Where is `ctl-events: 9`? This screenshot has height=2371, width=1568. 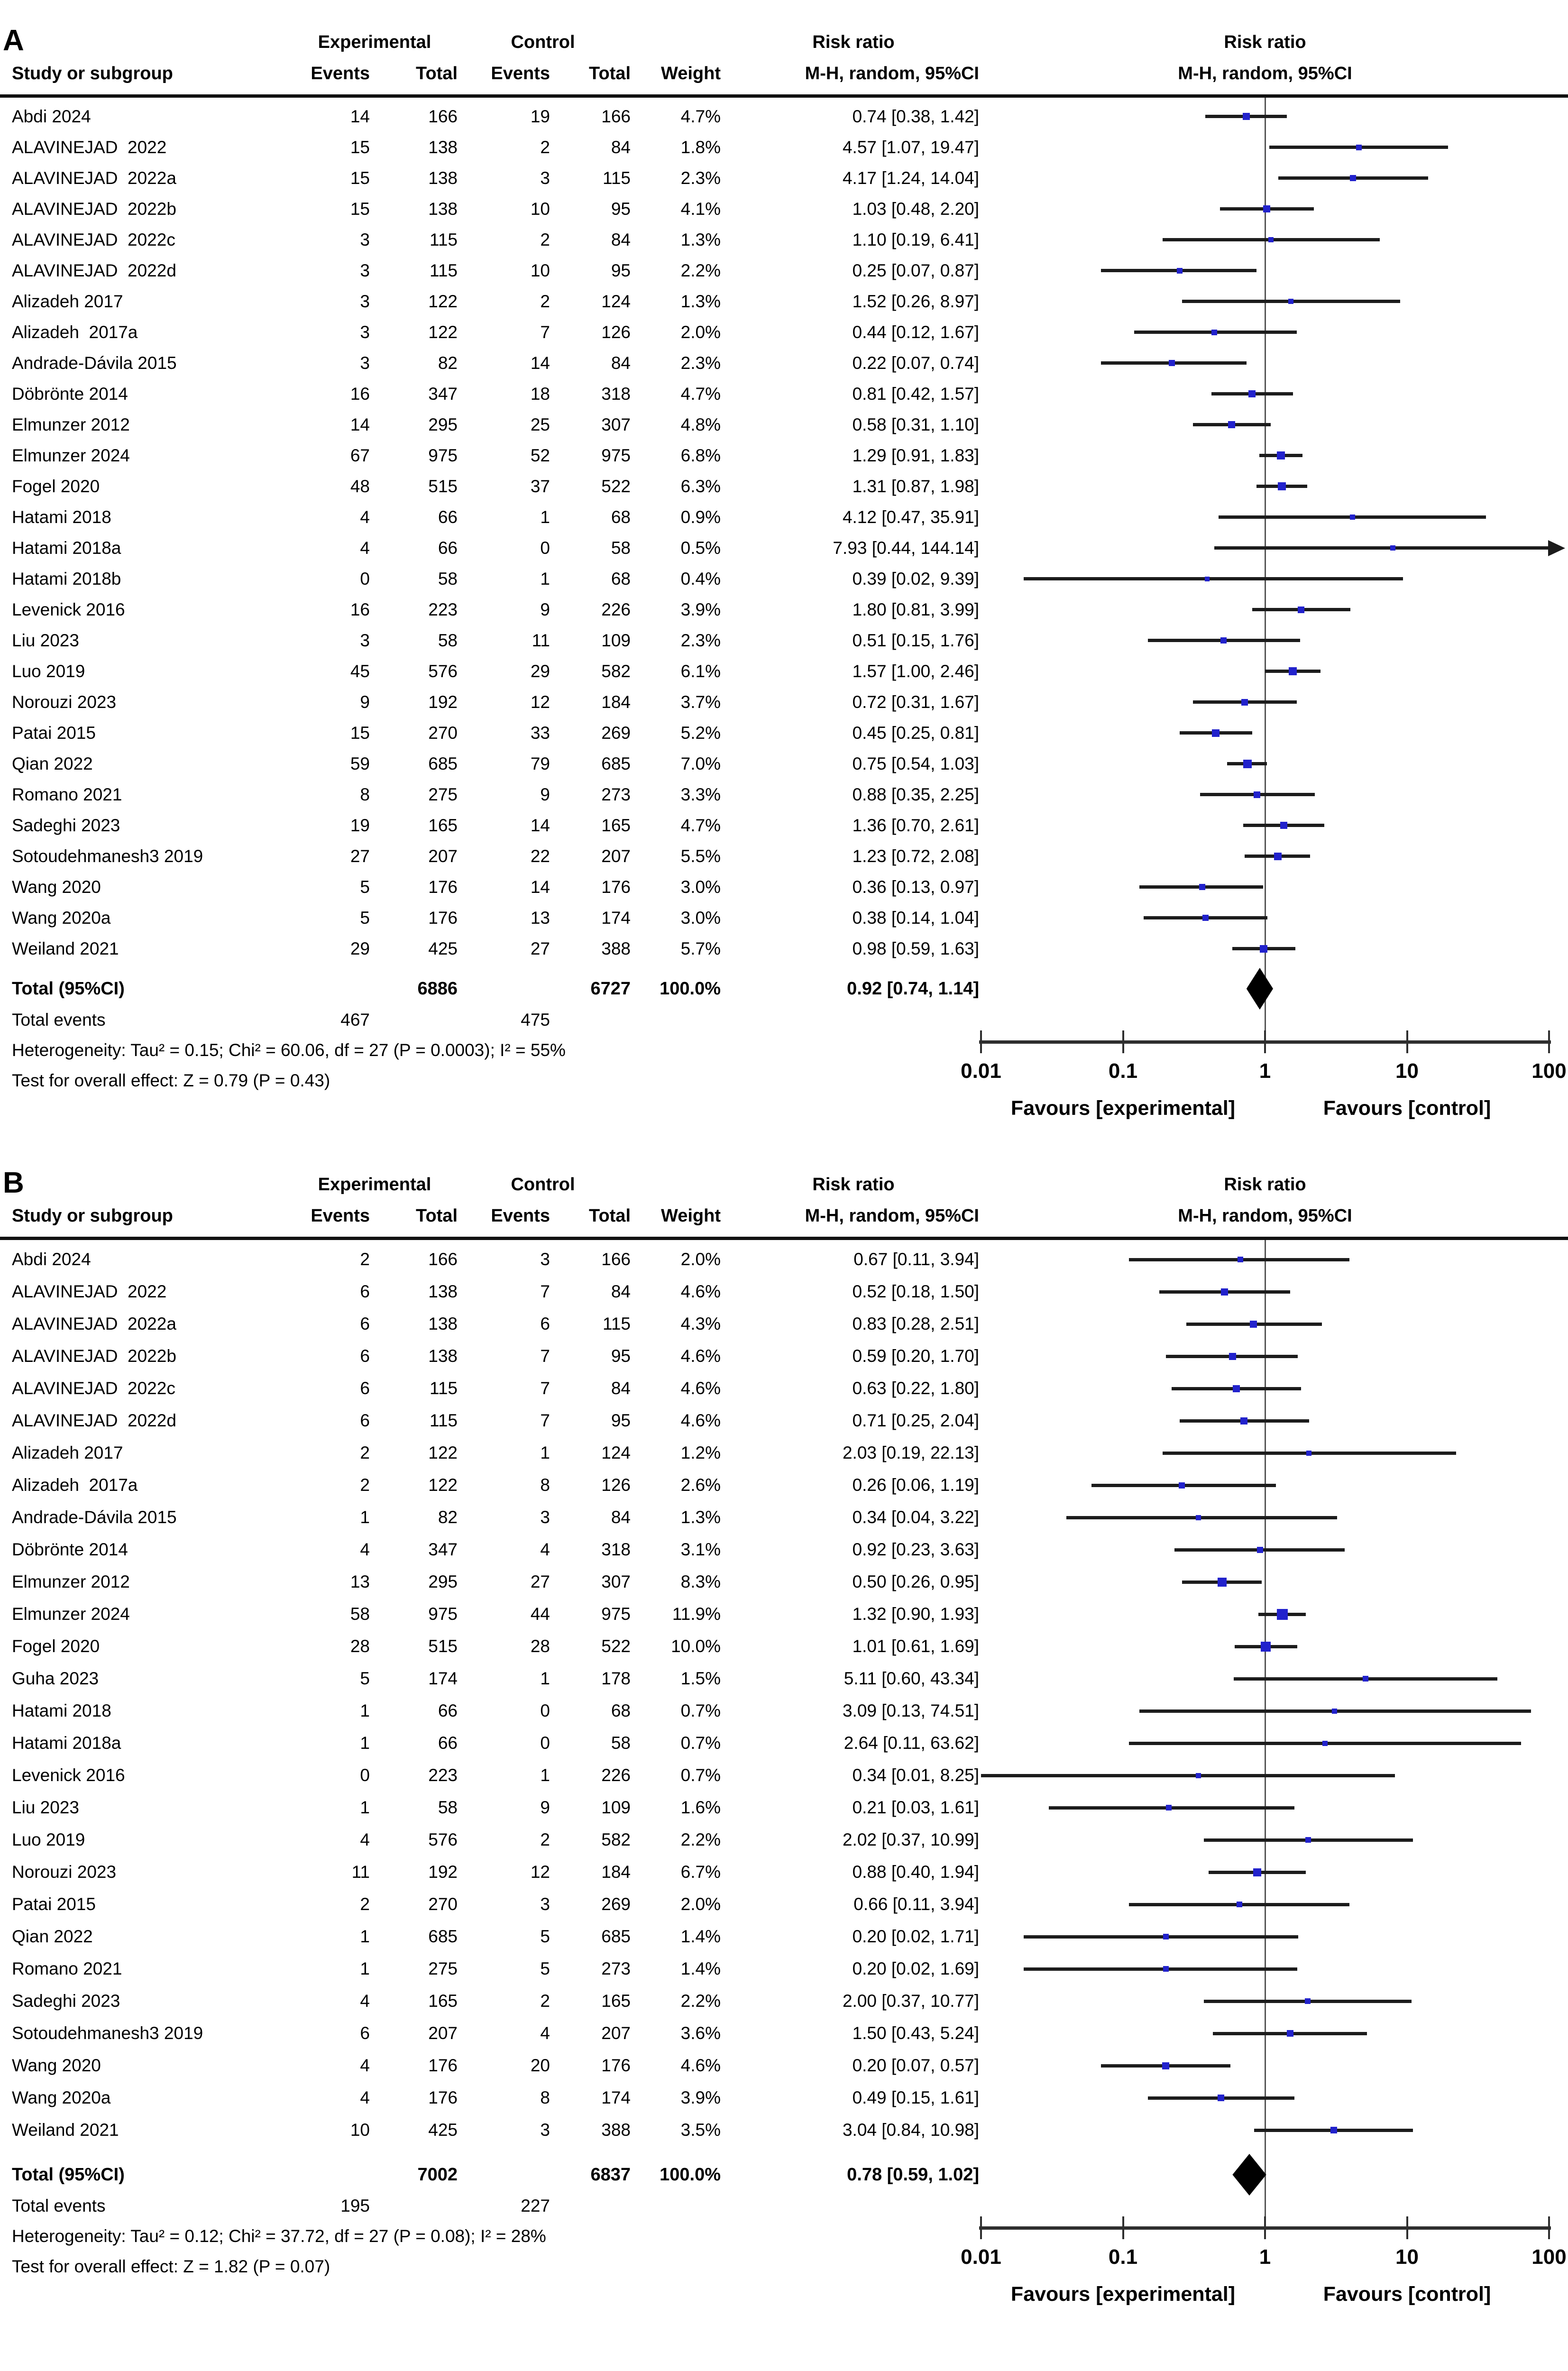 ctl-events: 9 is located at coordinates (545, 1807).